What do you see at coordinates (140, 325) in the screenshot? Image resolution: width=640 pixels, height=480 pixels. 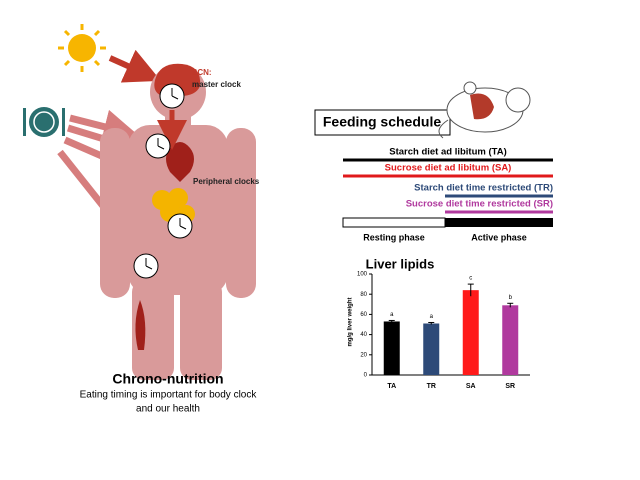 I see `muscle` at bounding box center [140, 325].